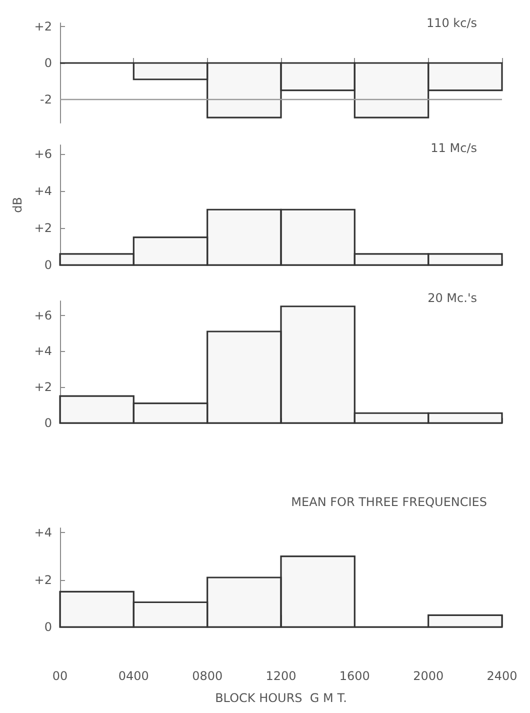 Image resolution: width=530 pixels, height=713 pixels. What do you see at coordinates (502, 676) in the screenshot?
I see `x-tick-label: 2400` at bounding box center [502, 676].